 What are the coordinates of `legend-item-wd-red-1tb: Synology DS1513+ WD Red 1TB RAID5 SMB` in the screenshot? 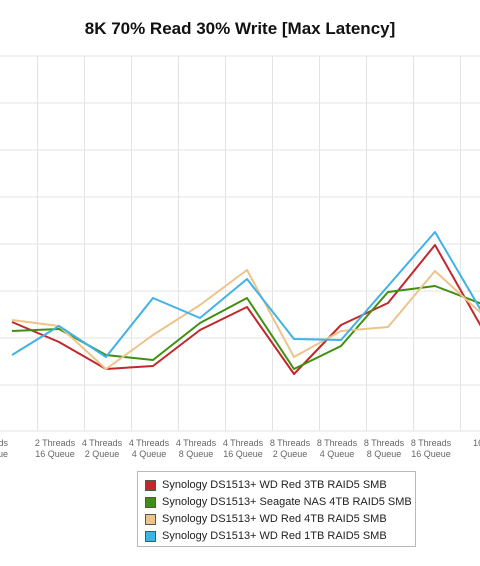 It's located at (266, 536).